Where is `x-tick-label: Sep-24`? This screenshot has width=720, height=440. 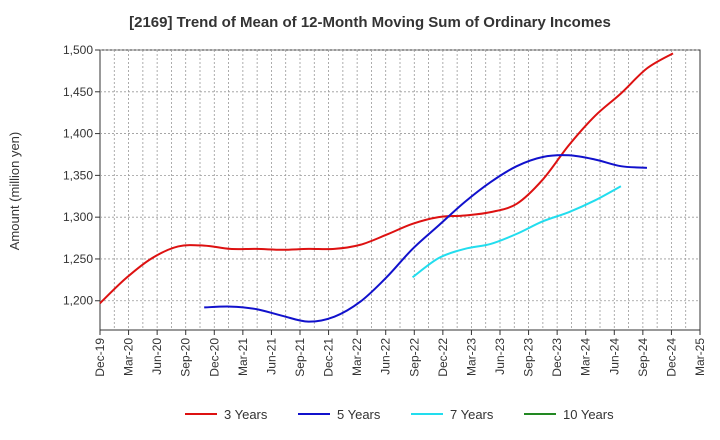 x-tick-label: Sep-24 is located at coordinates (643, 357).